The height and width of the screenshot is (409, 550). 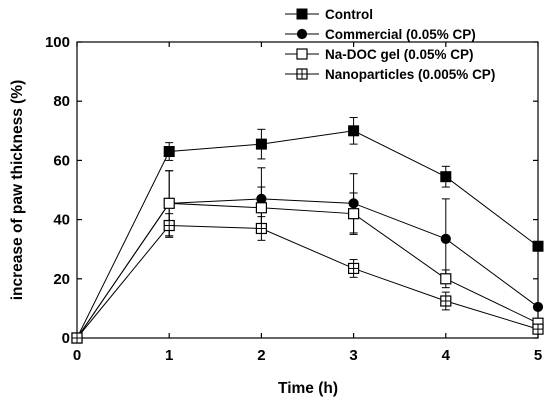 I want to click on x-tick-label: 5, so click(x=538, y=355).